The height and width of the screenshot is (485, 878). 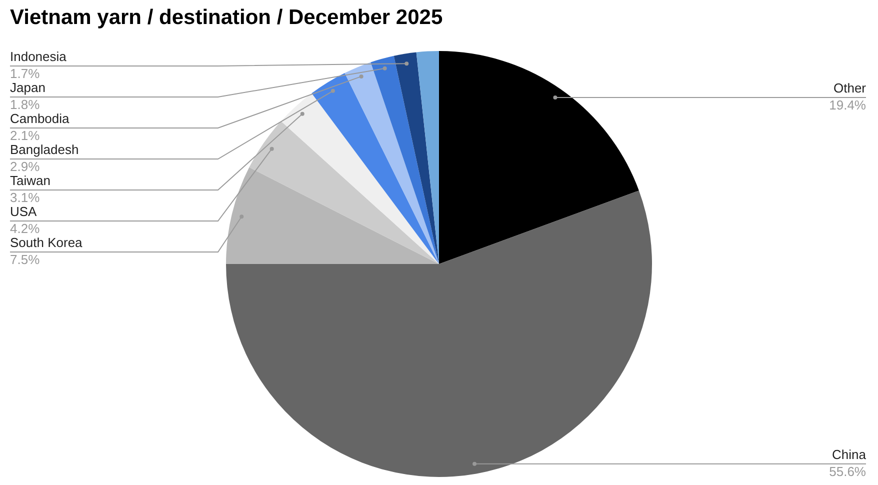 What do you see at coordinates (847, 471) in the screenshot?
I see `data-label: 55.6%` at bounding box center [847, 471].